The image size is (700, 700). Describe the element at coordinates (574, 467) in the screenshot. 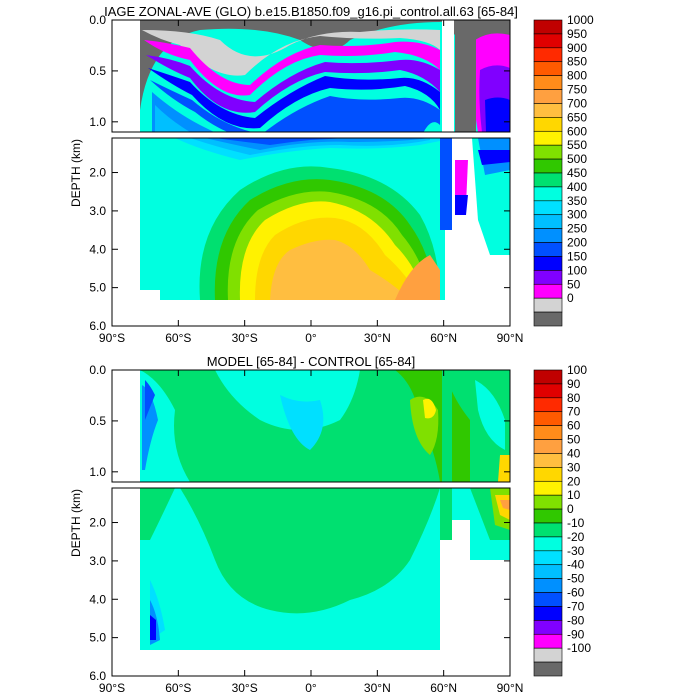

I see `colorbar-label: 30` at that location.